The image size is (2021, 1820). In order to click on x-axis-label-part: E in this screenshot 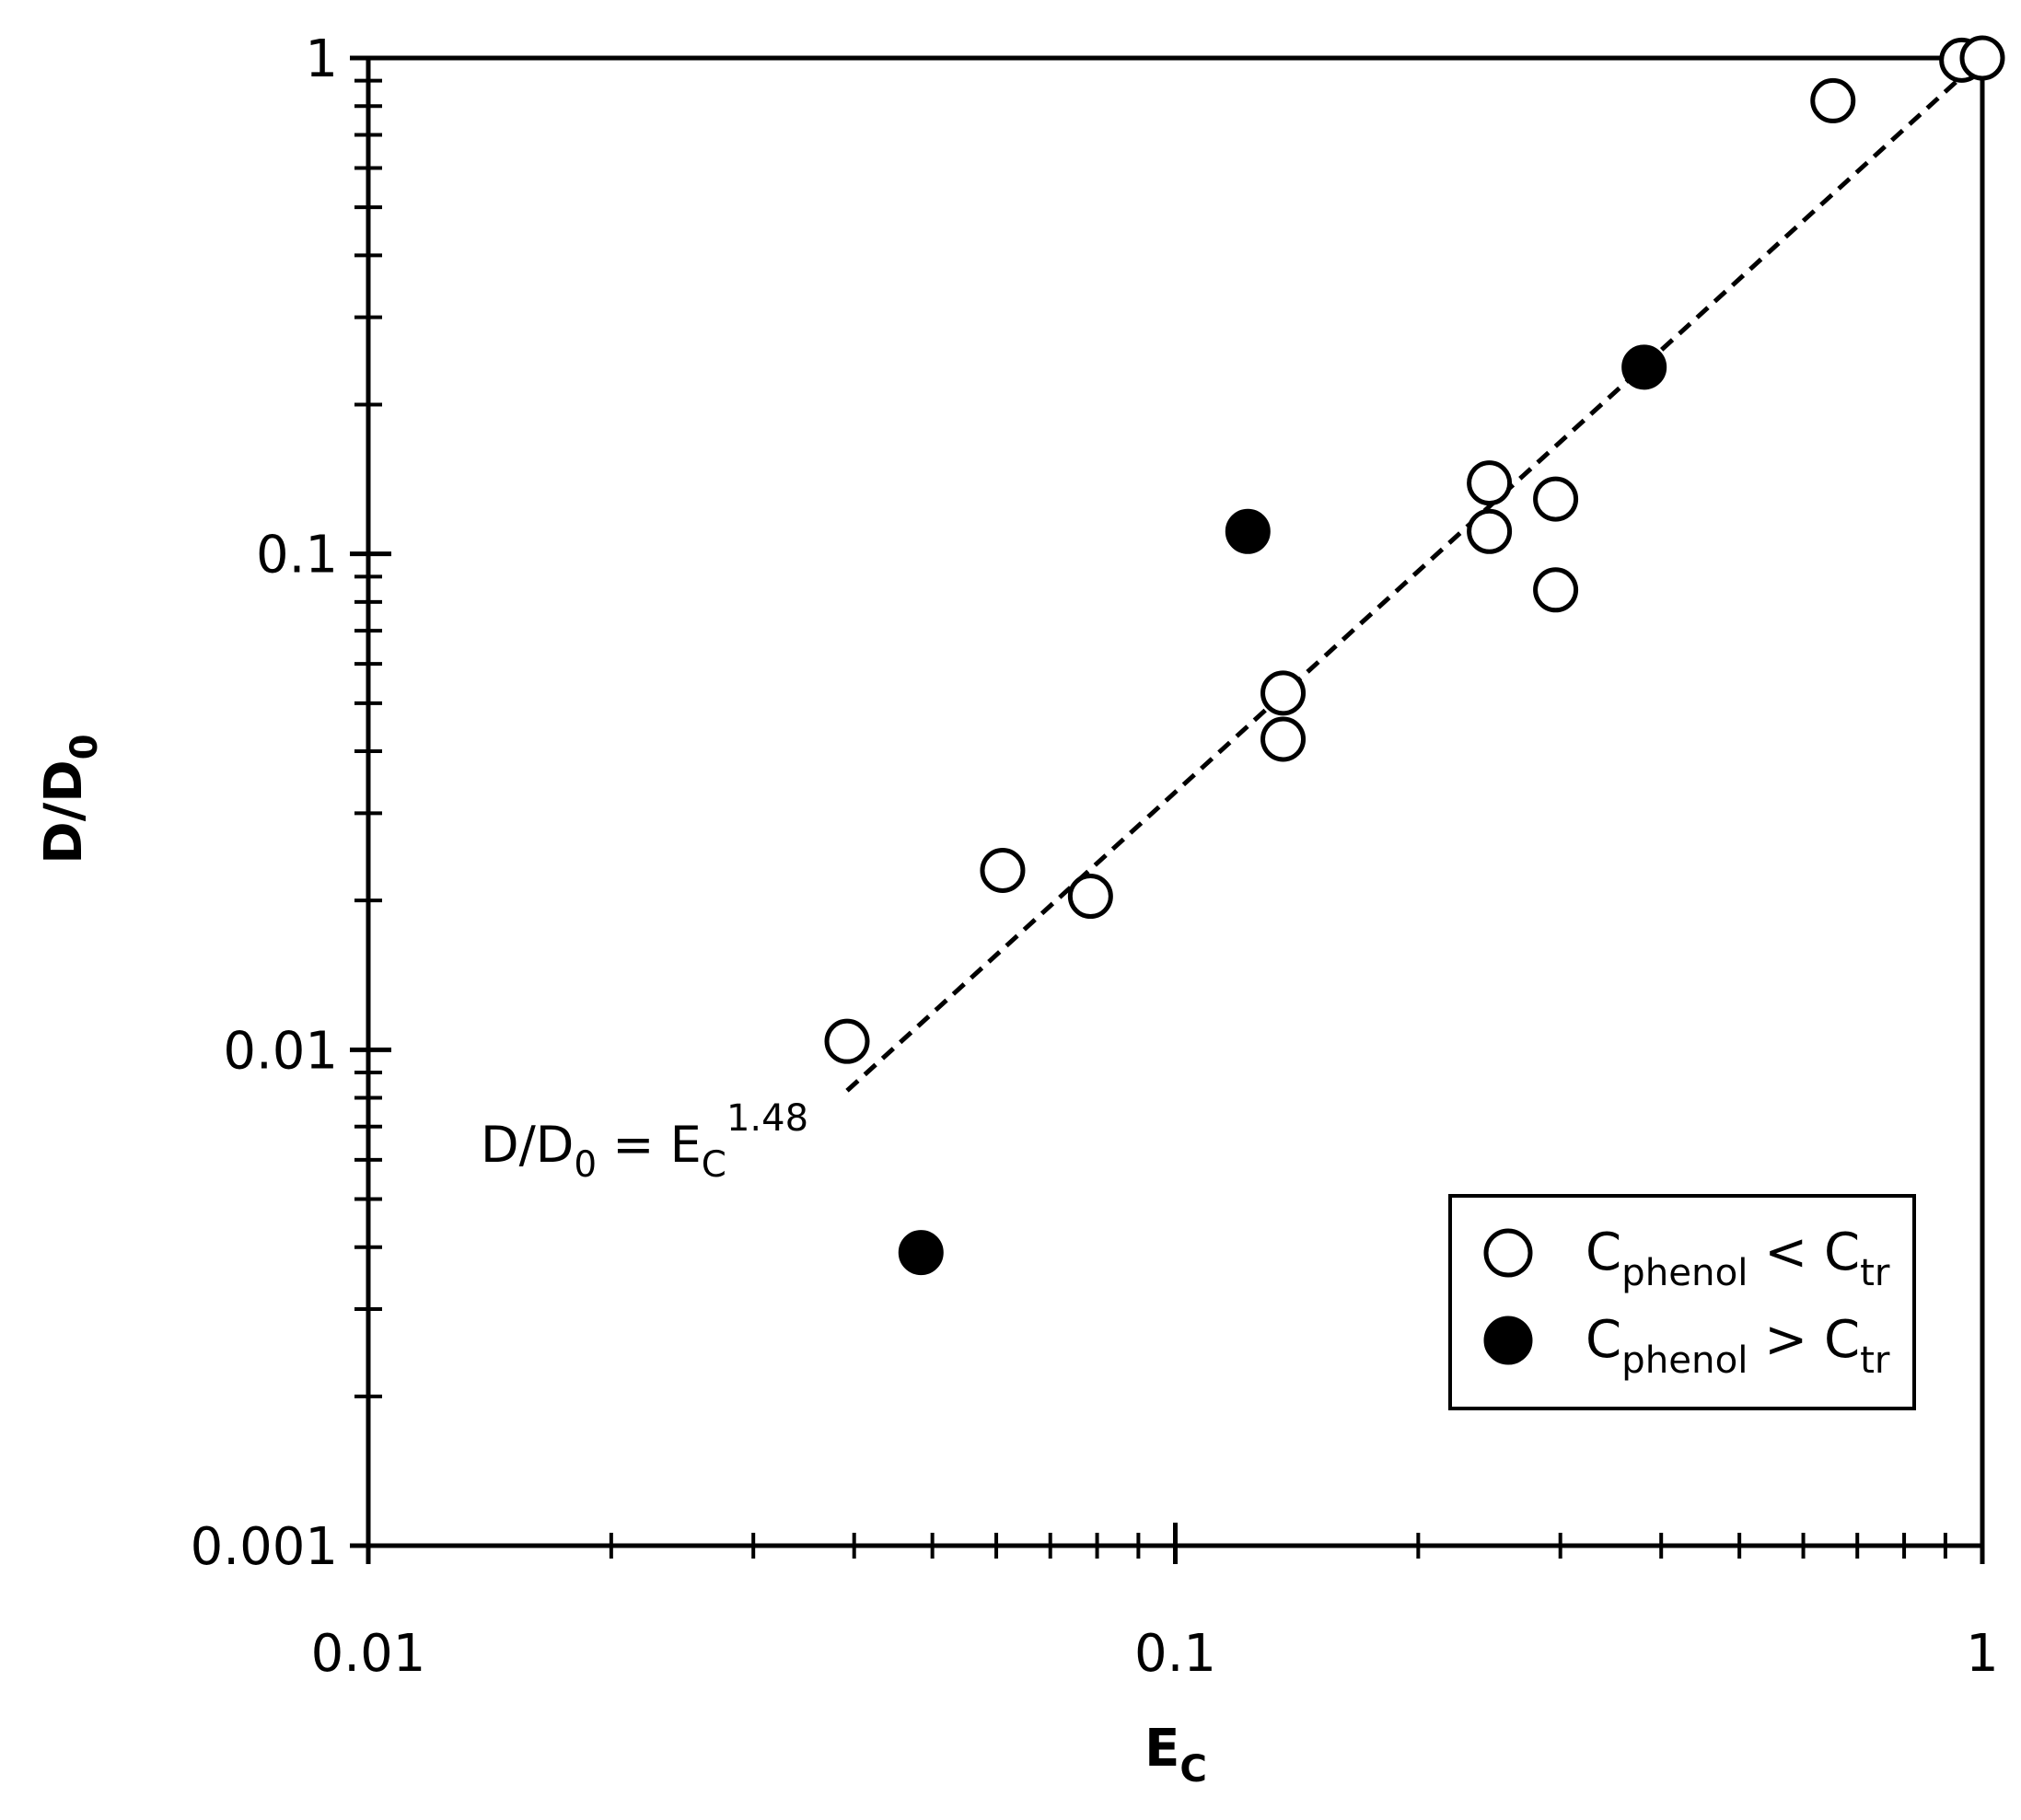, I will do `click(1162, 1749)`.